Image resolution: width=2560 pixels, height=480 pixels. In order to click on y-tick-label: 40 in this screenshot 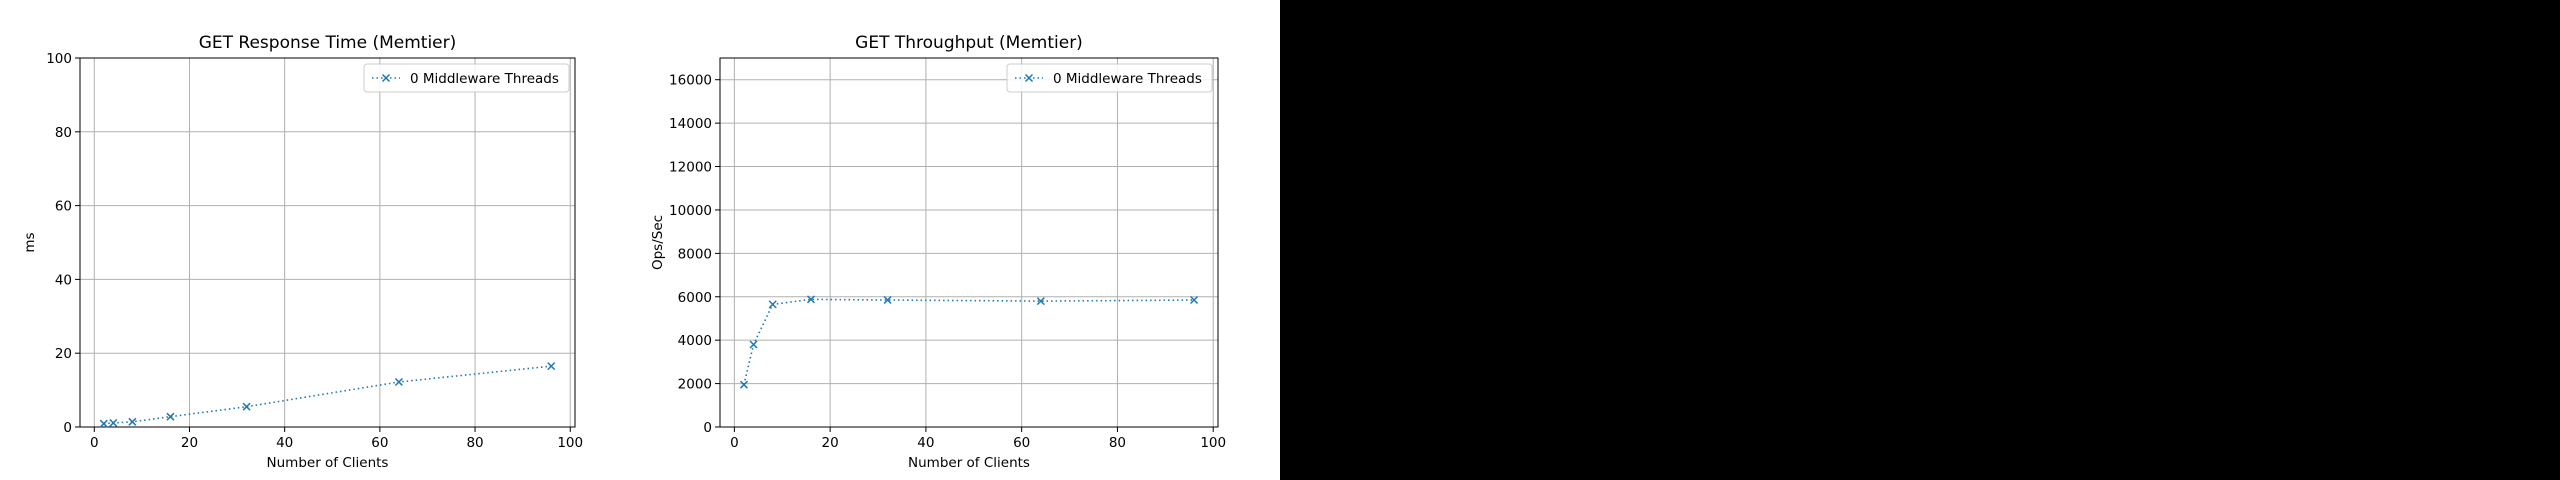, I will do `click(63, 280)`.